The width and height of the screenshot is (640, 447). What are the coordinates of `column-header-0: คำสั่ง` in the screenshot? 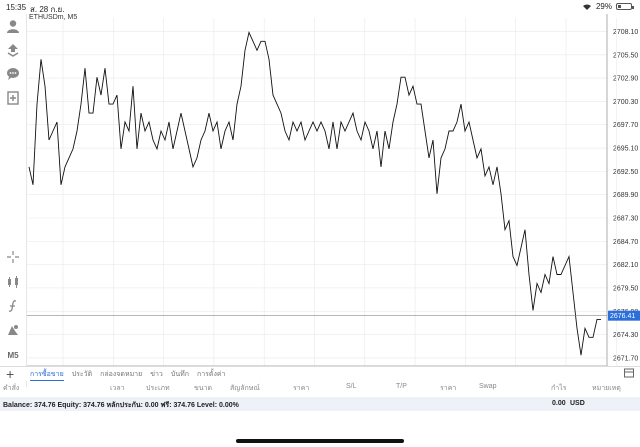 It's located at (11, 388).